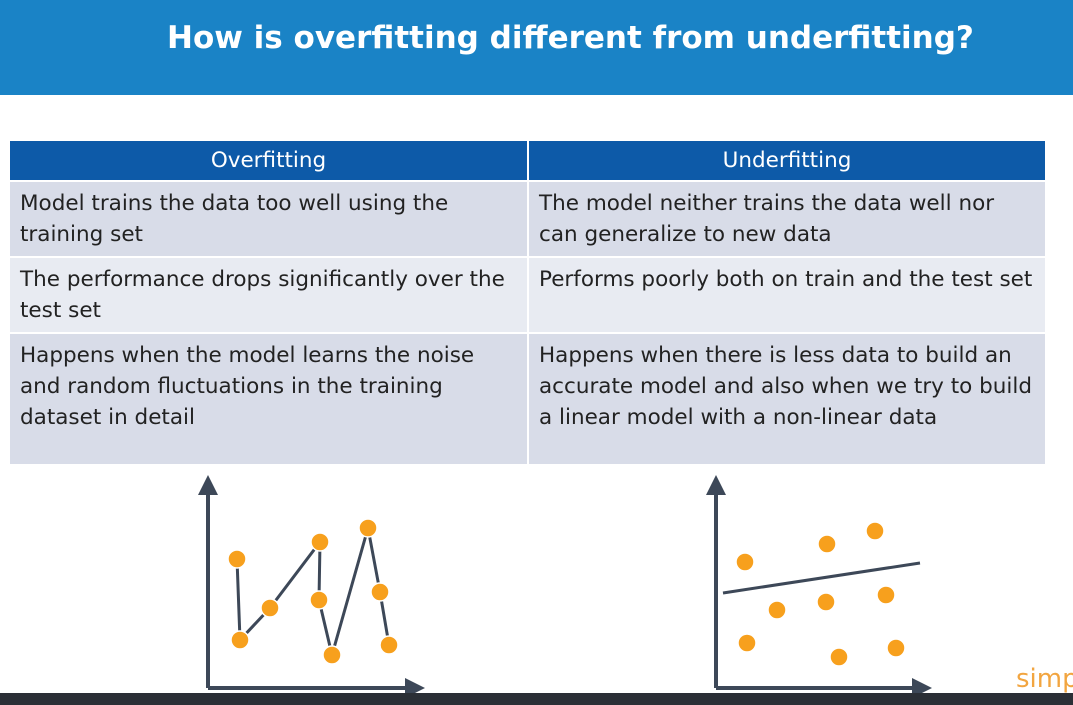 The width and height of the screenshot is (1073, 705). I want to click on underfitting-diagram, so click(819, 586).